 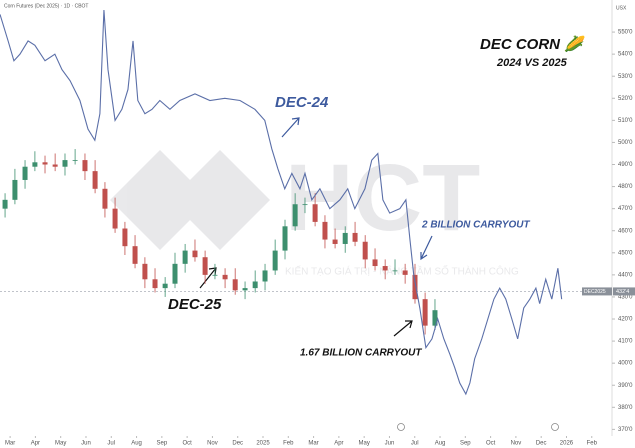 I want to click on y-tick-label: 400'0, so click(x=625, y=364).